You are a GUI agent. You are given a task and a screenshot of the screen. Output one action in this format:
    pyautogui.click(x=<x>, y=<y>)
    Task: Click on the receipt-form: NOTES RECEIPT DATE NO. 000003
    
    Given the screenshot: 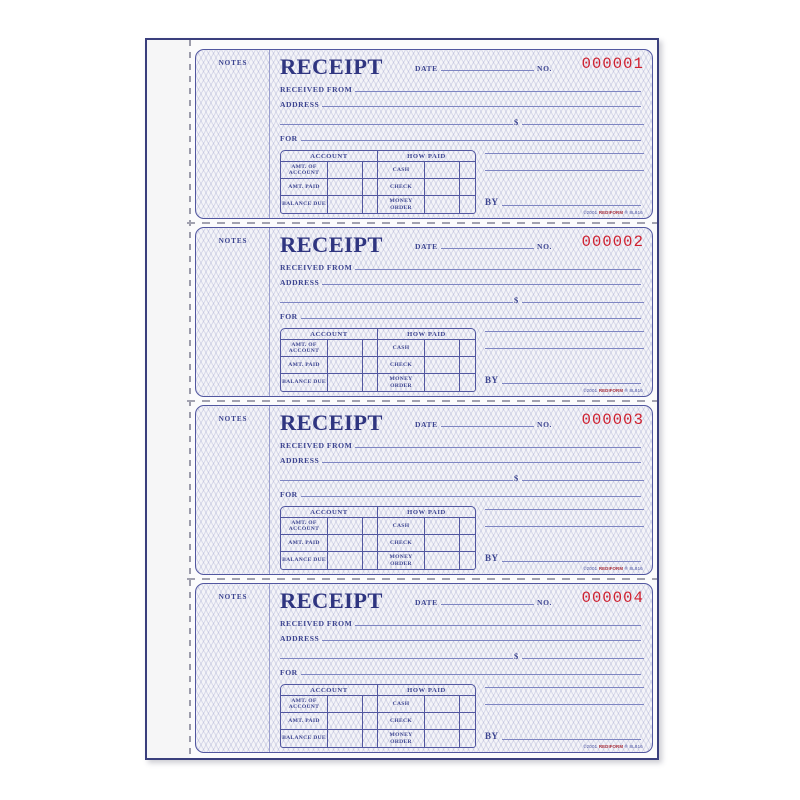 What is the action you would take?
    pyautogui.click(x=424, y=490)
    